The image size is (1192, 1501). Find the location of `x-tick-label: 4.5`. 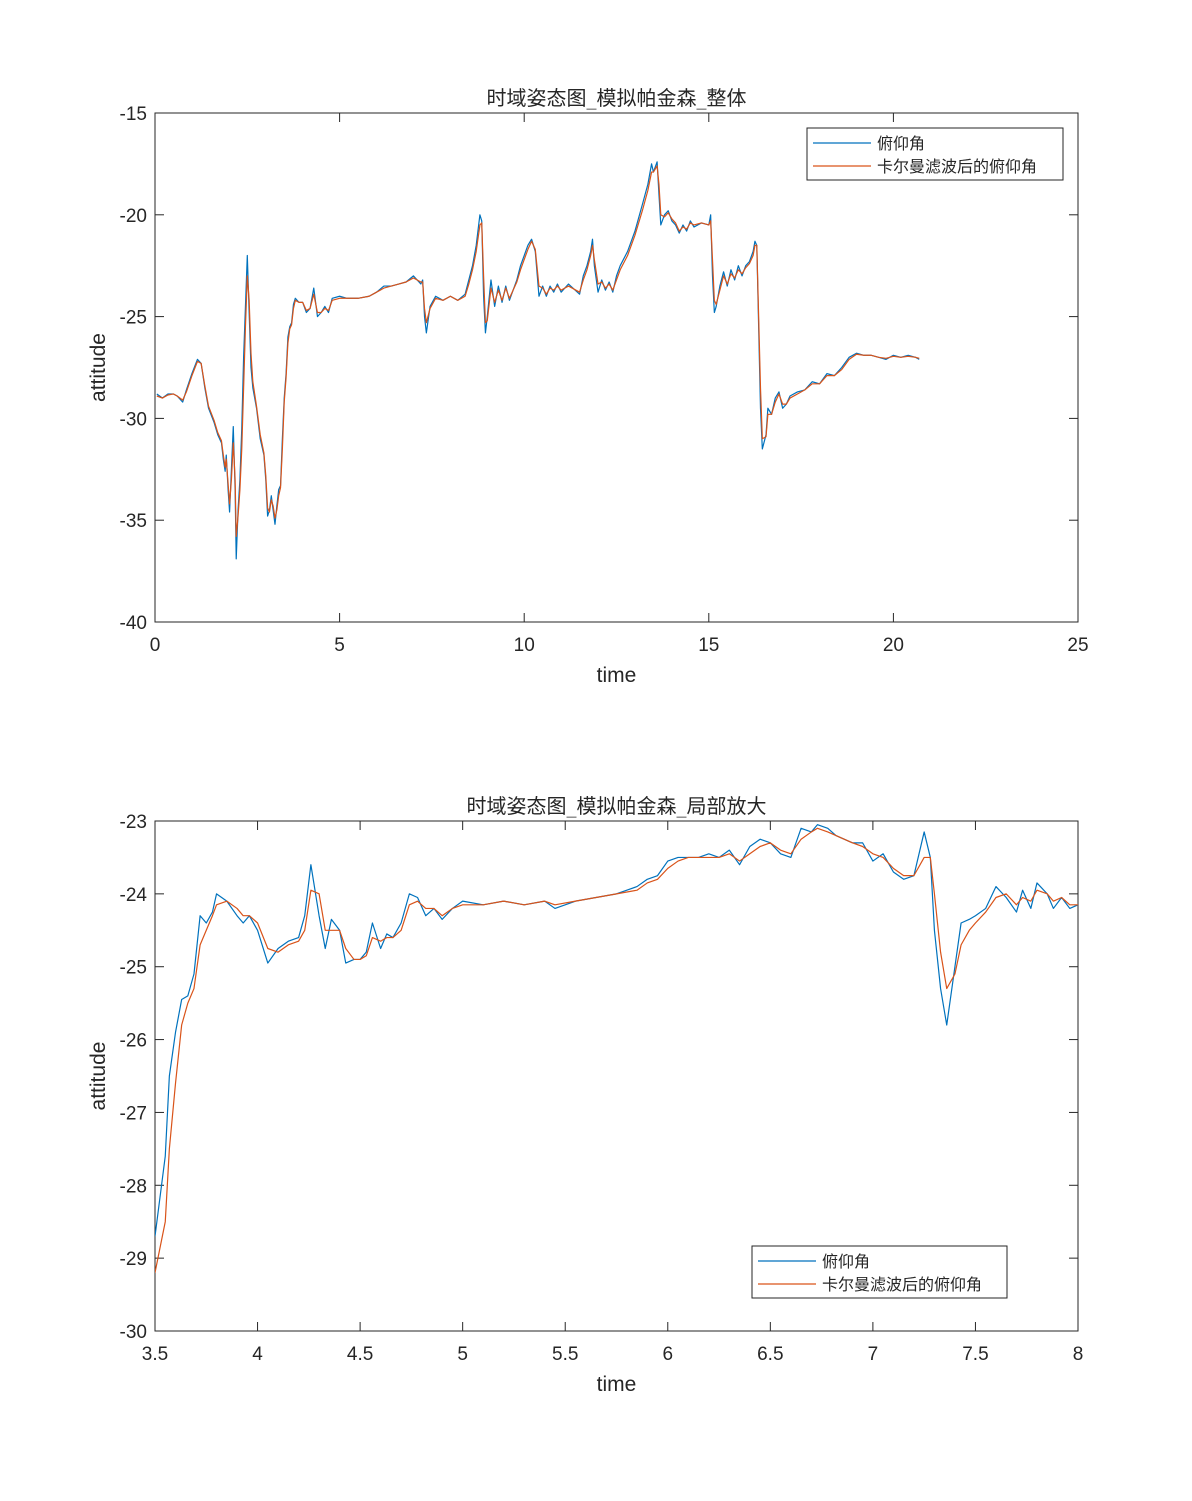

x-tick-label: 4.5 is located at coordinates (360, 1354).